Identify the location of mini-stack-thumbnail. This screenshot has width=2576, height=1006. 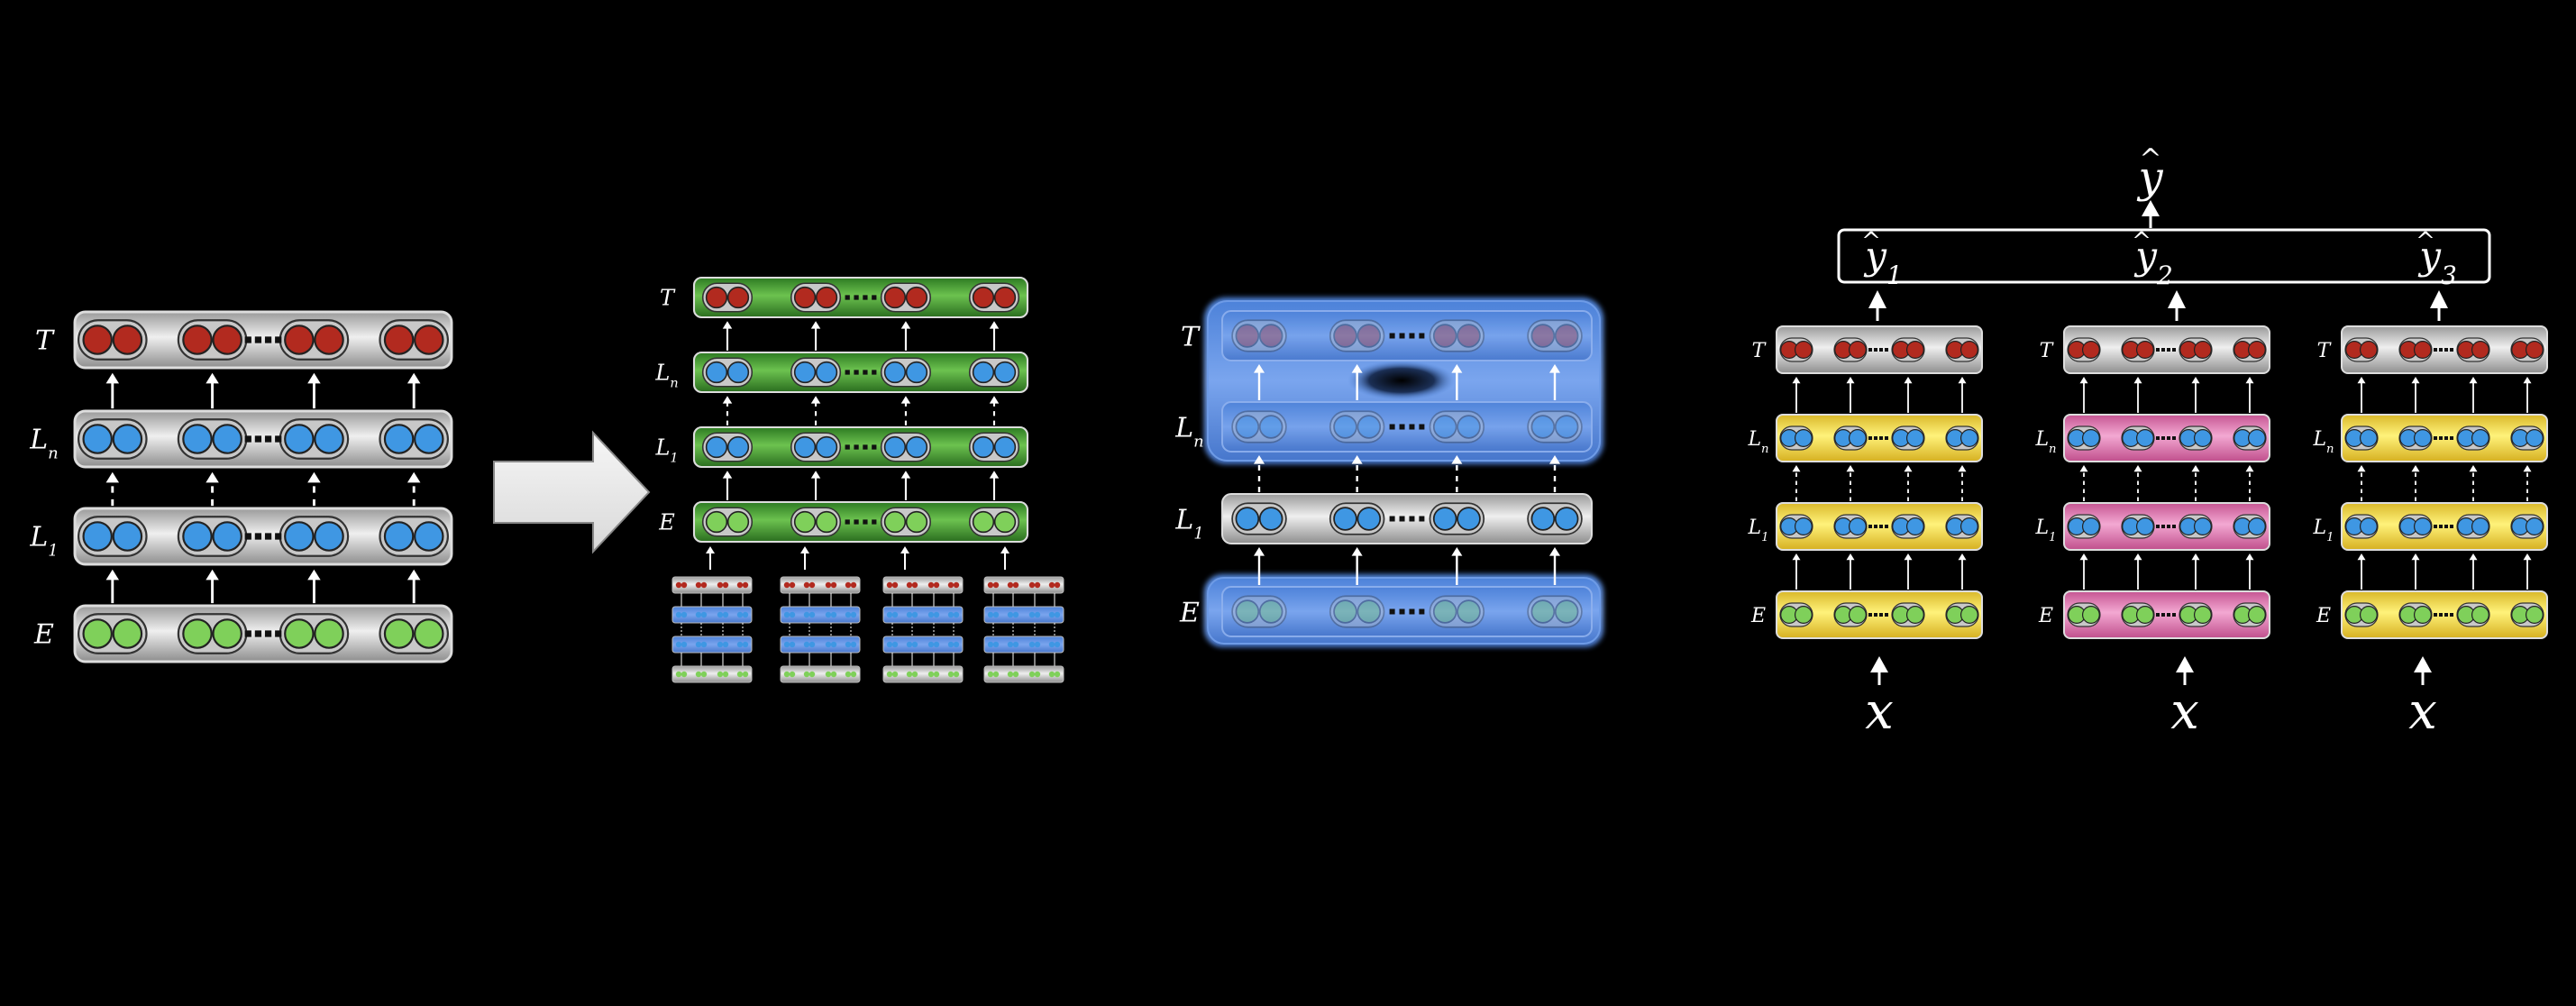
(820, 629).